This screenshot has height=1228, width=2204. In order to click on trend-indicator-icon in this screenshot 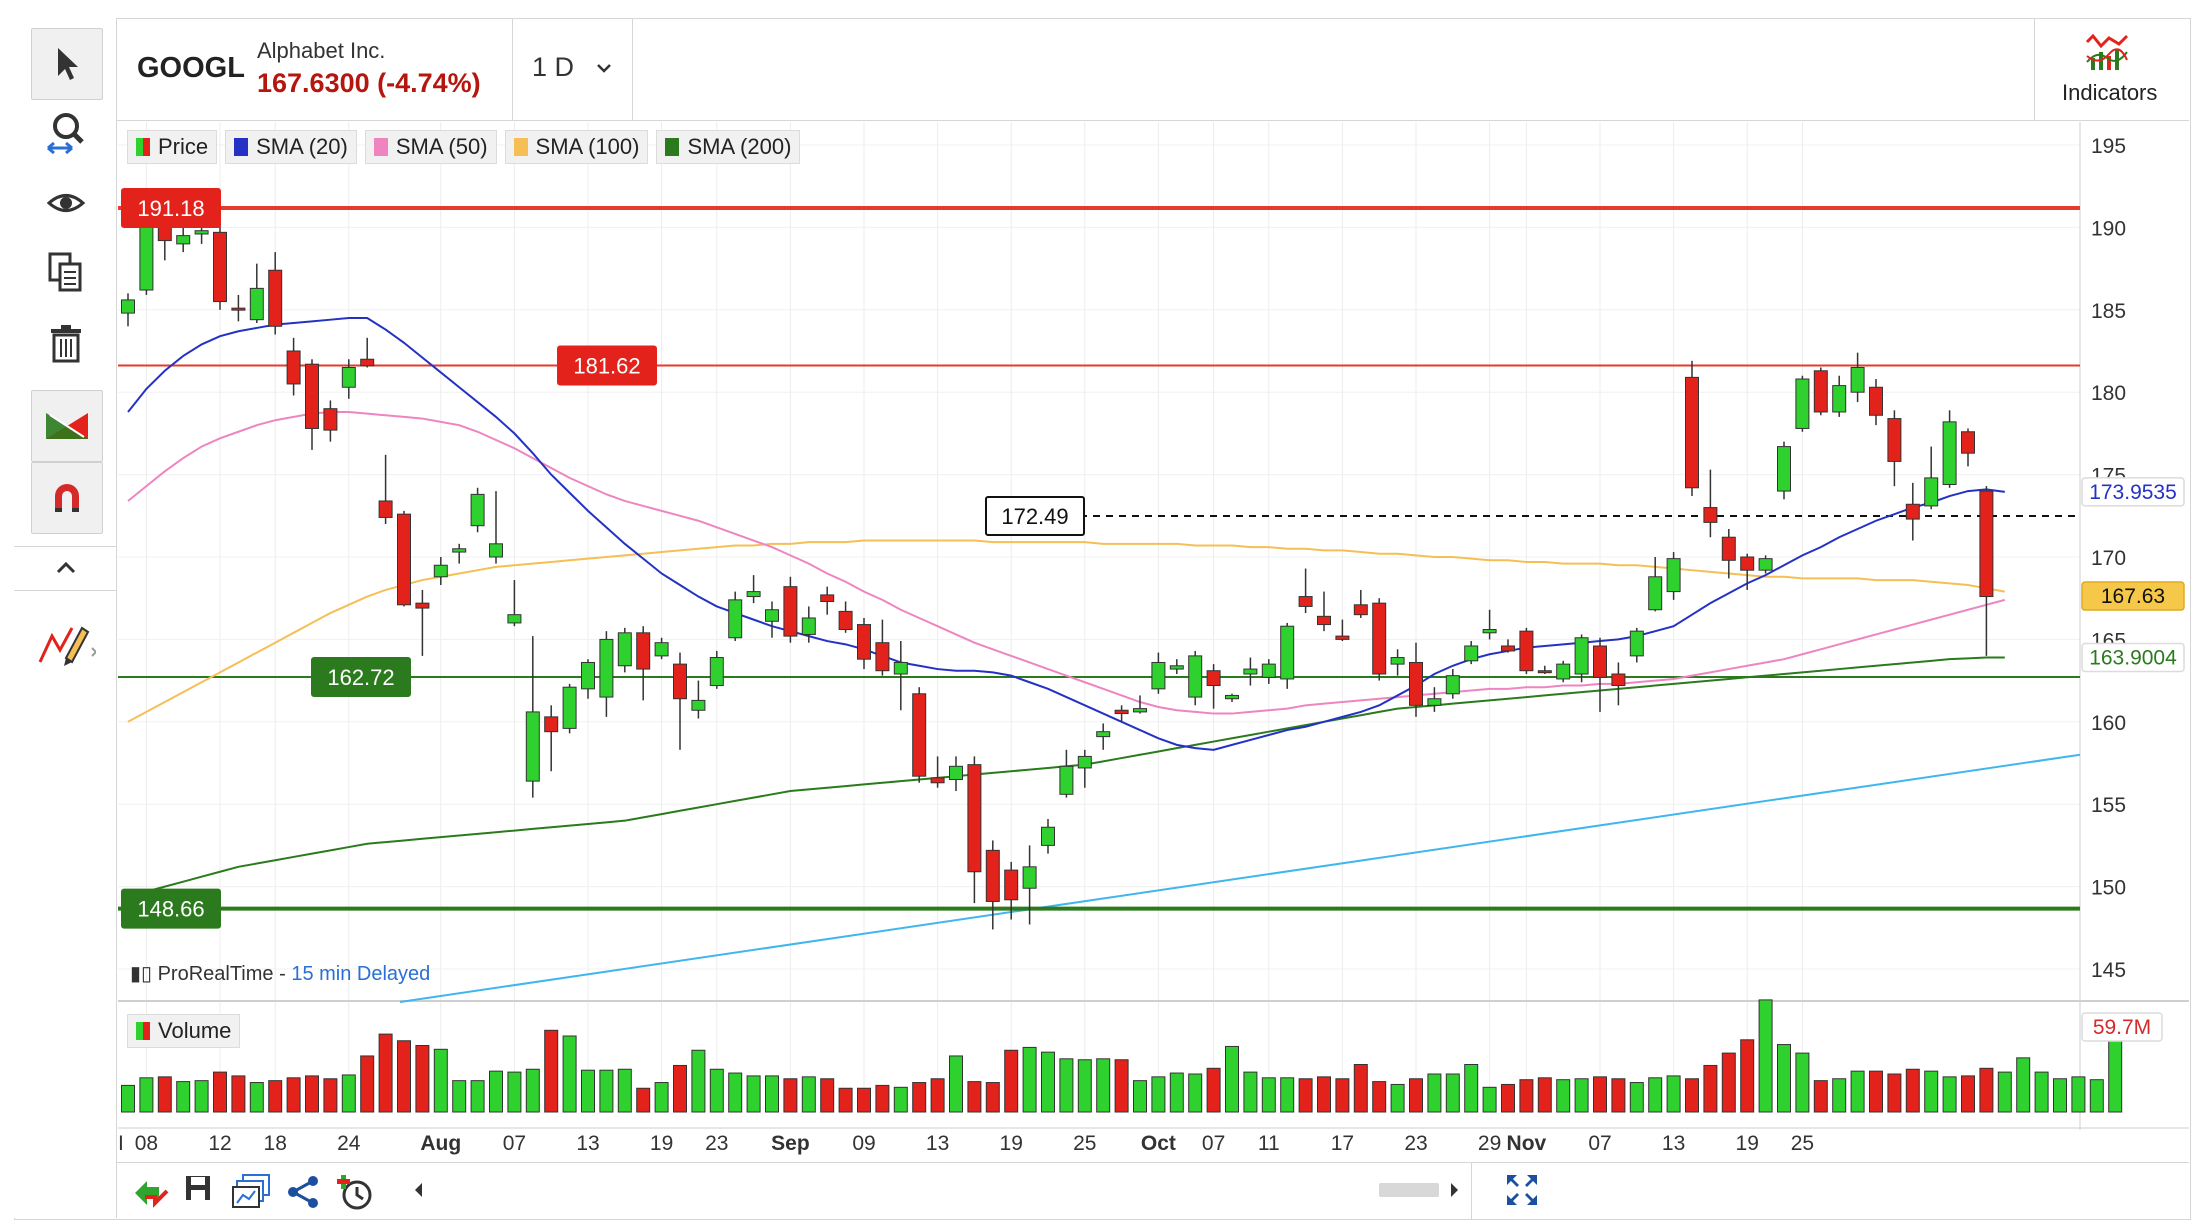, I will do `click(67, 426)`.